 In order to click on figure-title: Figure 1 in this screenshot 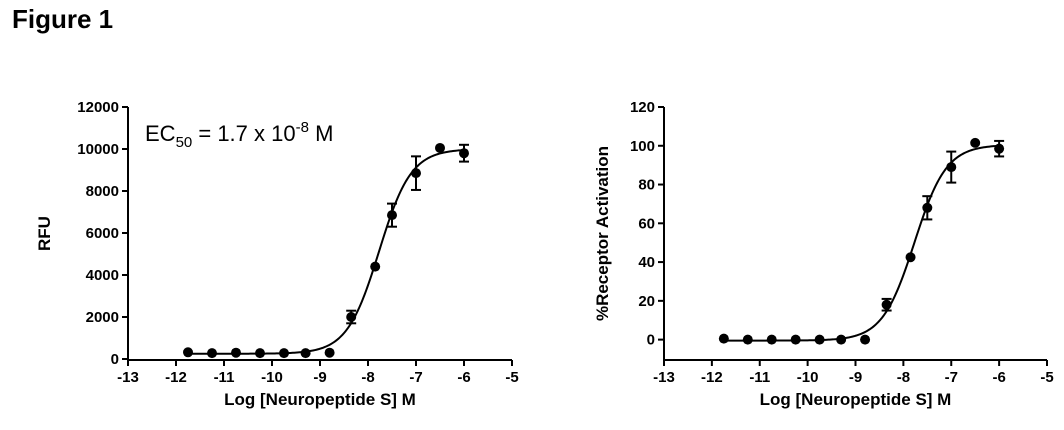, I will do `click(63, 19)`.